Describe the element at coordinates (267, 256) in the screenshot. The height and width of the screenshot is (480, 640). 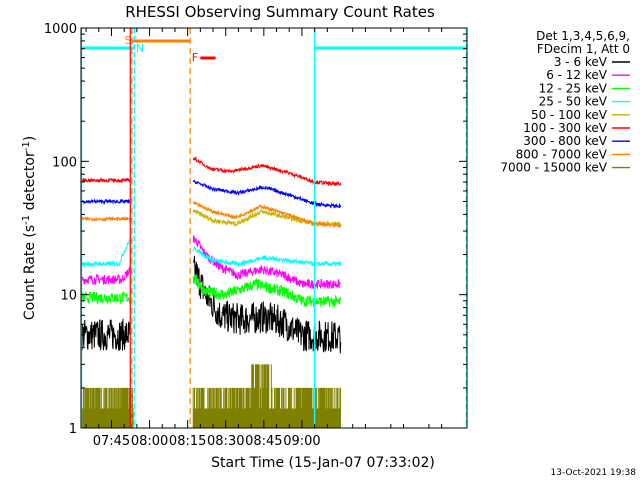
I see `series-line-post-25-50kev` at that location.